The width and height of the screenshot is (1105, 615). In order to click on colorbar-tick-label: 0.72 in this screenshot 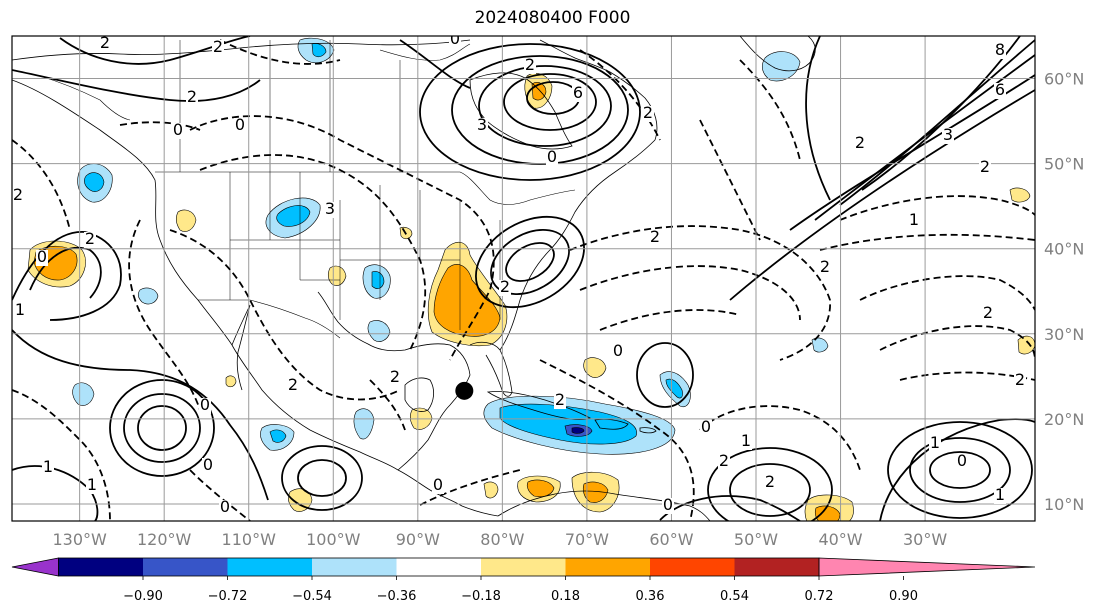, I will do `click(819, 596)`.